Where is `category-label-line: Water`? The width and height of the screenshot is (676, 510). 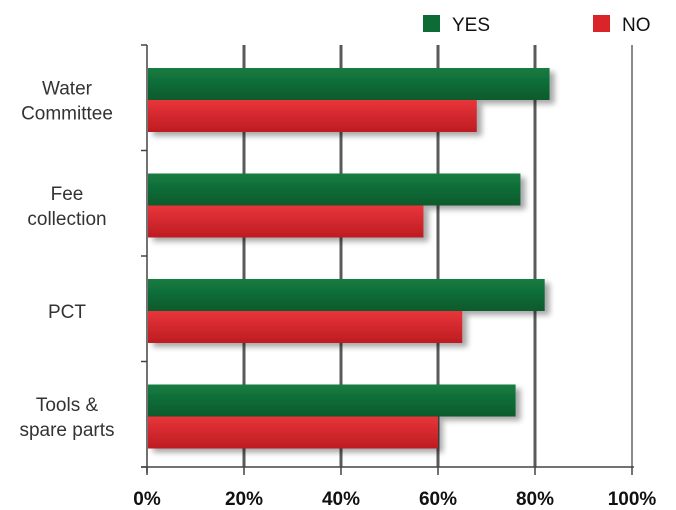 category-label-line: Water is located at coordinates (67, 89).